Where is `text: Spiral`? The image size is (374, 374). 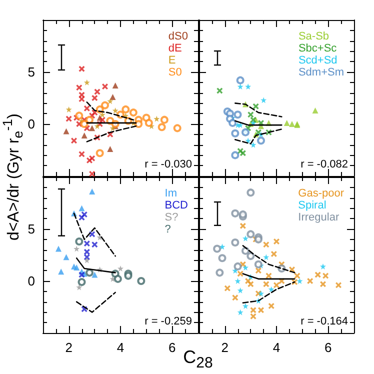 text: Spiral is located at coordinates (312, 206).